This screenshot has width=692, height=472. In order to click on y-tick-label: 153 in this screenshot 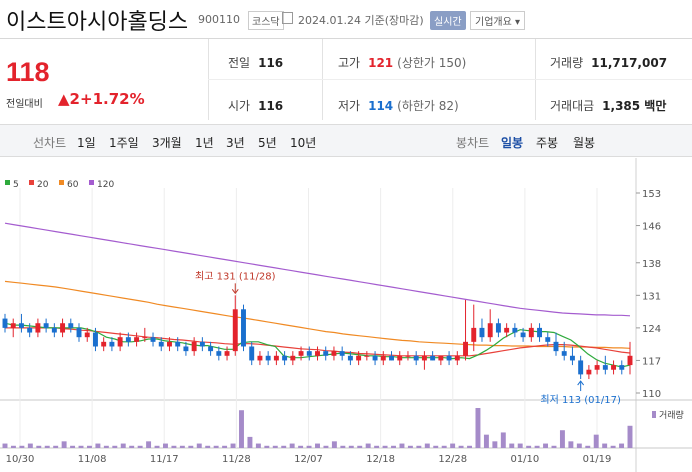, I will do `click(651, 194)`.